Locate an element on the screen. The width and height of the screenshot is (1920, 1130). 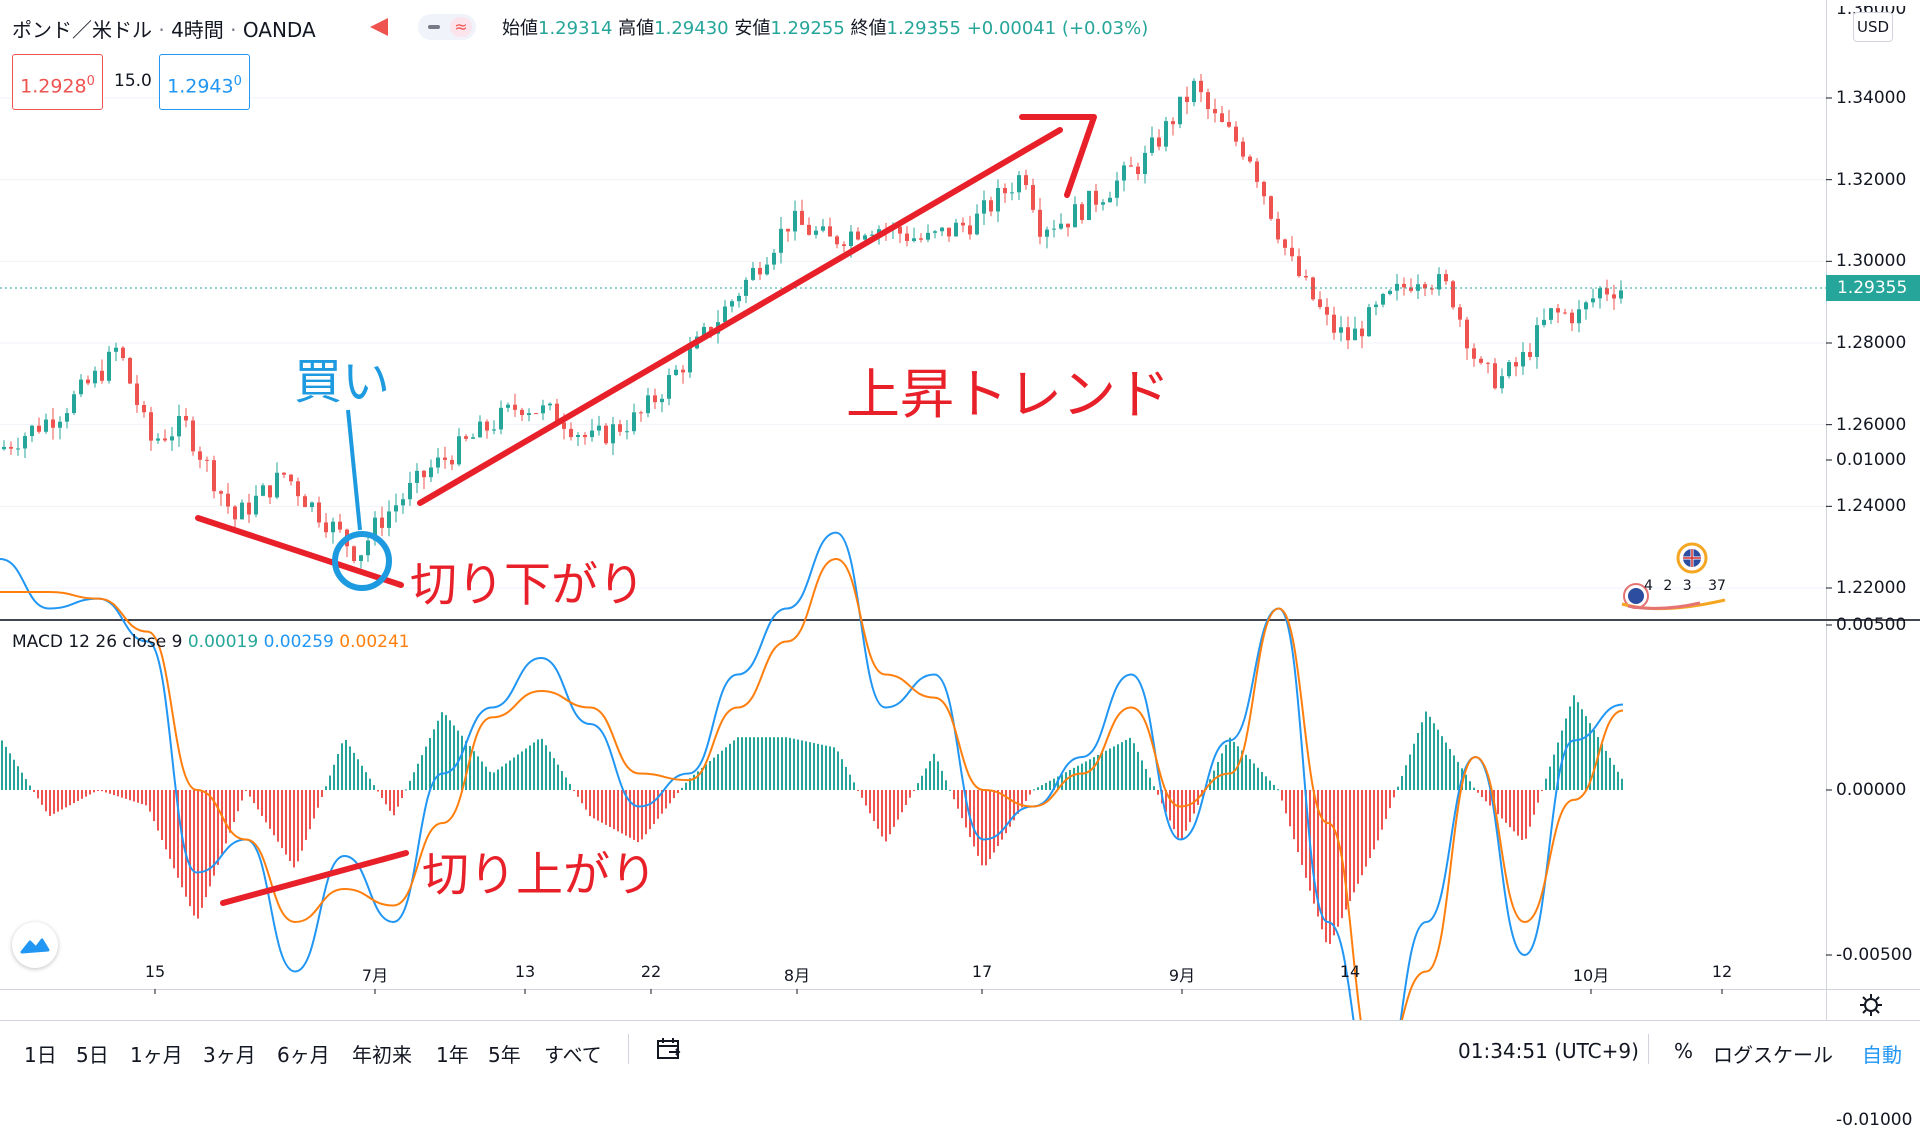
range-button: 3ヶ月 is located at coordinates (229, 1055).